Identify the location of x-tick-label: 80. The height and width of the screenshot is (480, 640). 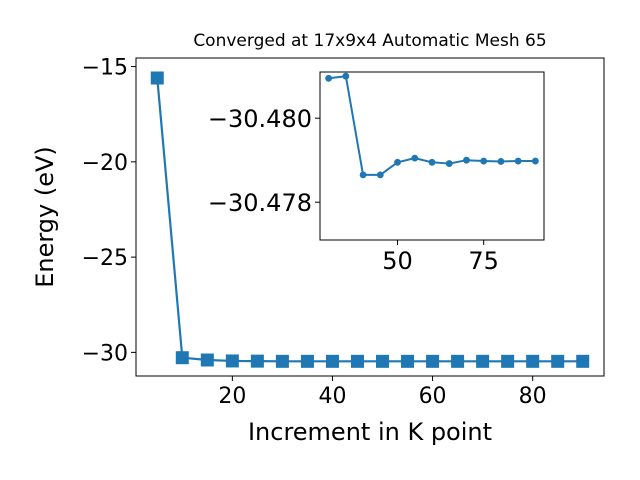
(533, 396).